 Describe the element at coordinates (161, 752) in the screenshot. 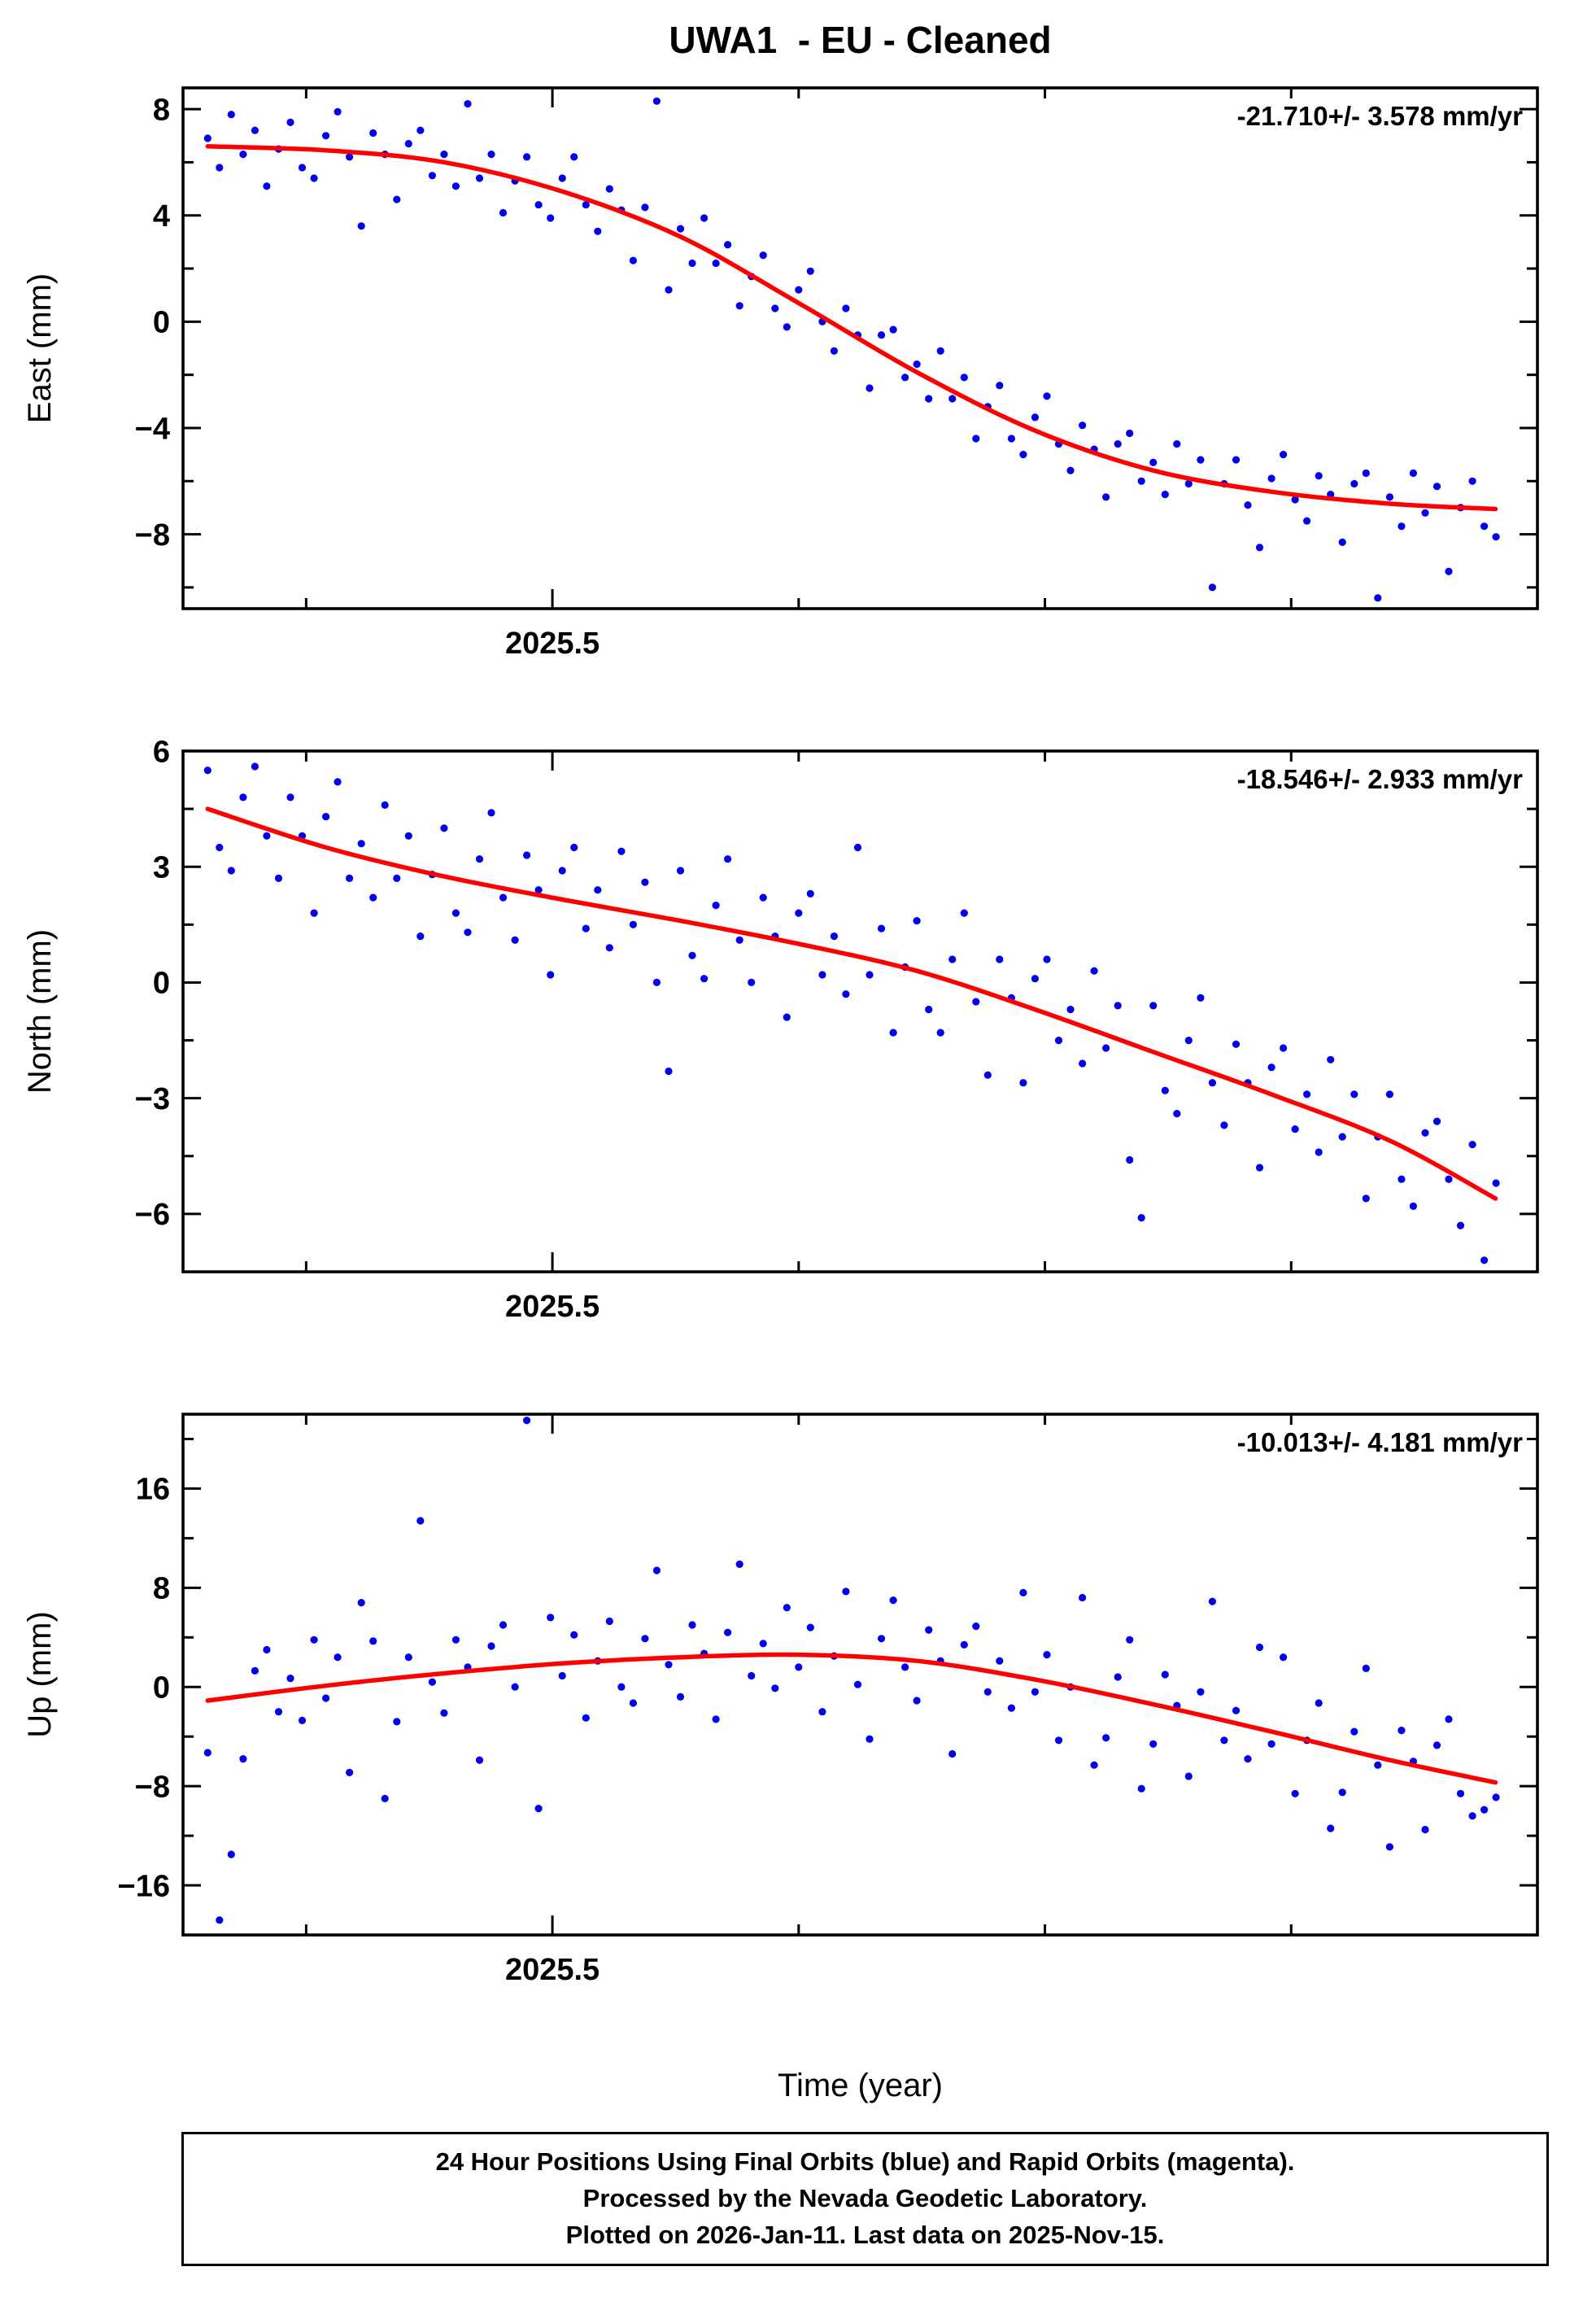

I see `north-ytick-label: 6` at that location.